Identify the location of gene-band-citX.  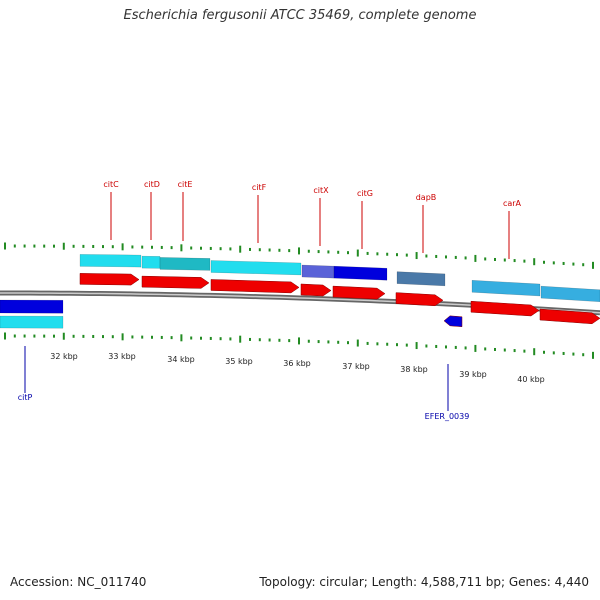
(318, 271).